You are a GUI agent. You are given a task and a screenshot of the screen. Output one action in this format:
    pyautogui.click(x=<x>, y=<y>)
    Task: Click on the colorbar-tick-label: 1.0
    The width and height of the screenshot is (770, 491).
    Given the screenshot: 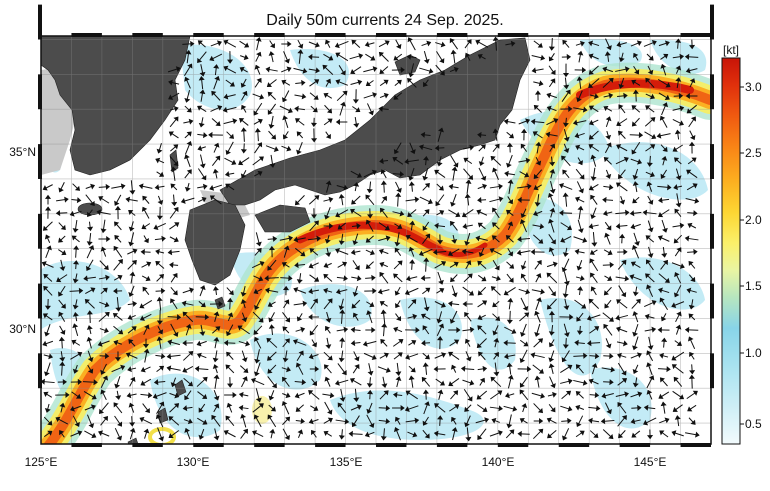 What is the action you would take?
    pyautogui.click(x=753, y=353)
    